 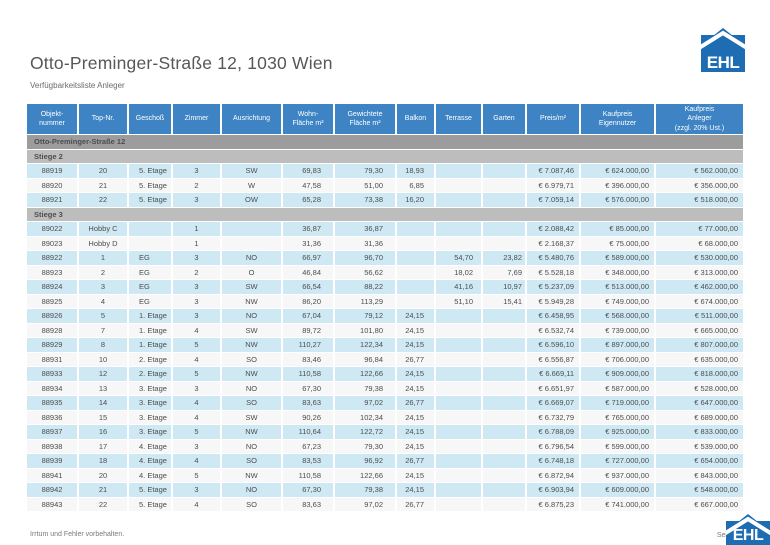 What do you see at coordinates (365, 243) in the screenshot?
I see `table-cell: 31,36` at bounding box center [365, 243].